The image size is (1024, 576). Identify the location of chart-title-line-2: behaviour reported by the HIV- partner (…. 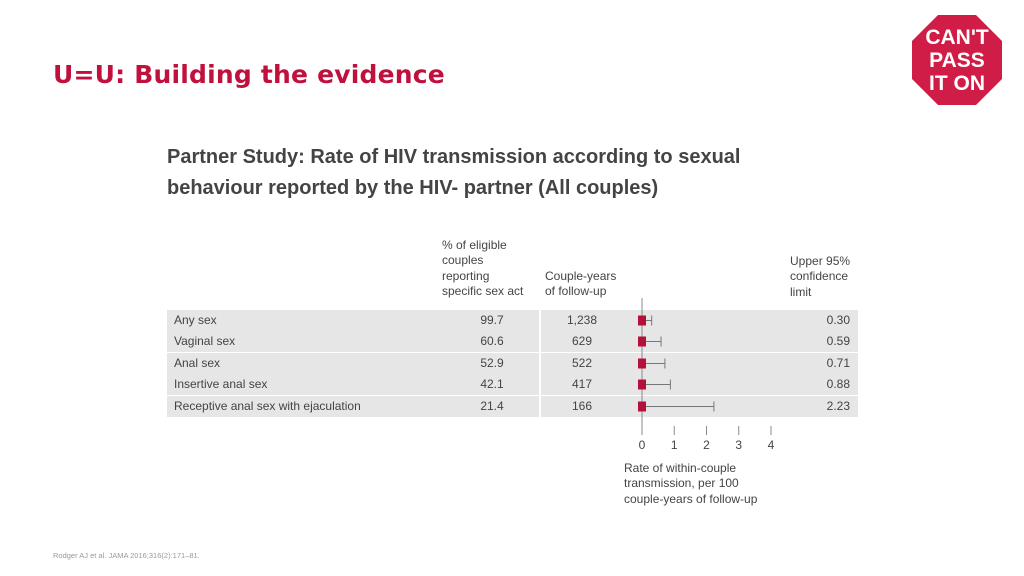
(413, 188).